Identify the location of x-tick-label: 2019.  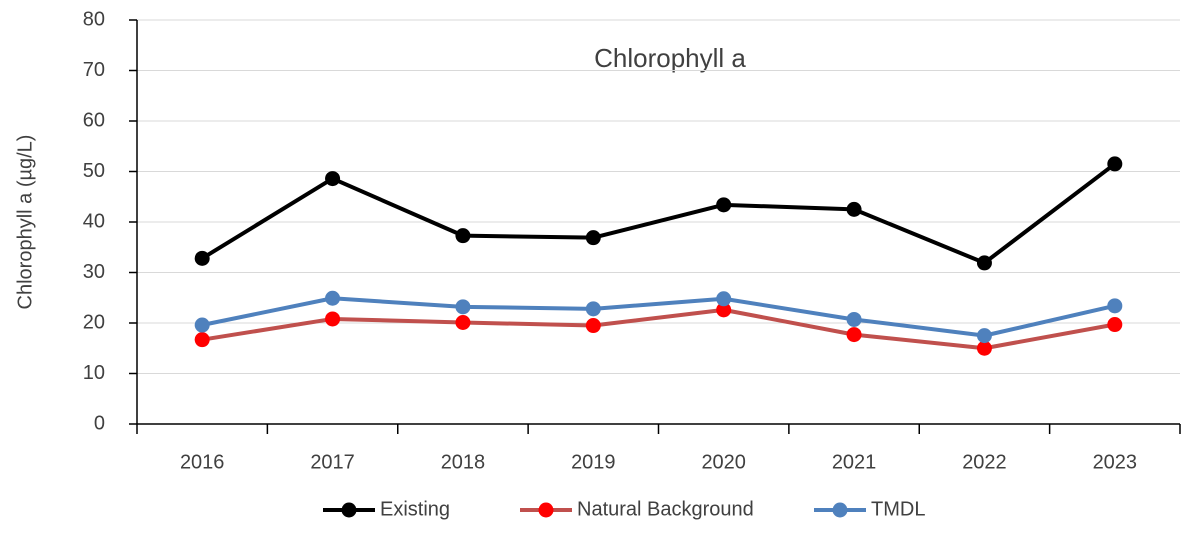
(593, 462).